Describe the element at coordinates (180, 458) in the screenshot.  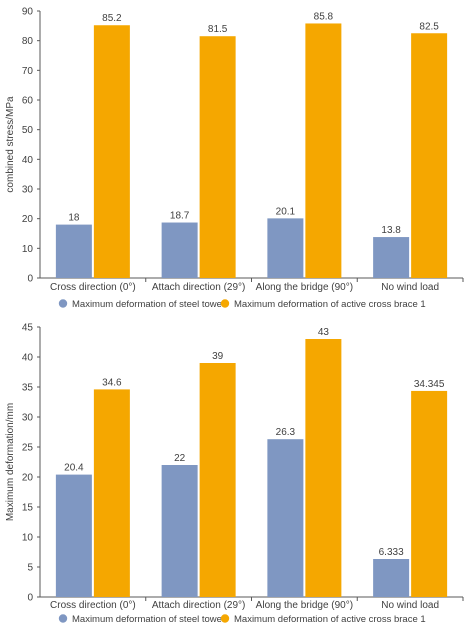
I see `data-label: 22` at that location.